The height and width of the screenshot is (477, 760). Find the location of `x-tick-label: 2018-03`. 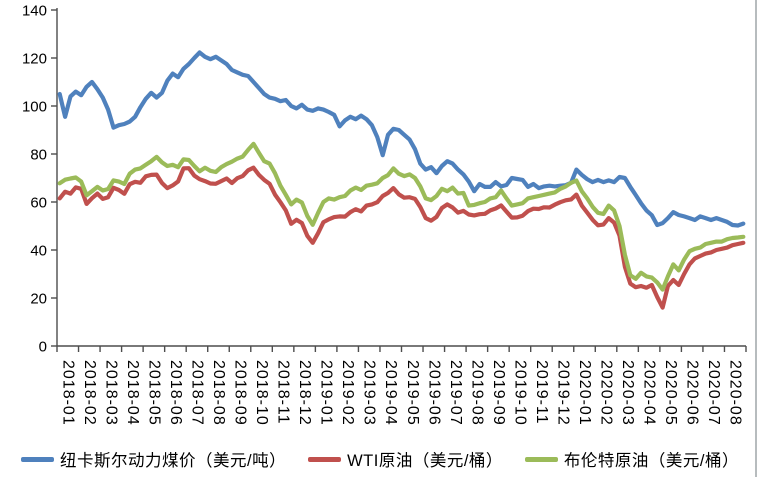

x-tick-label: 2018-03 is located at coordinates (110, 393).